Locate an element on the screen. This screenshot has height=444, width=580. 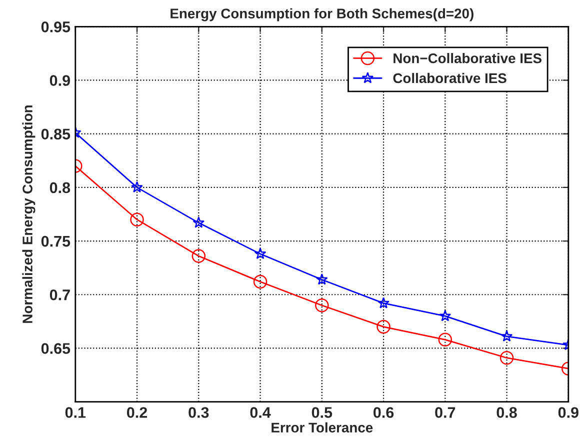
x-tick-label: 0.4 is located at coordinates (260, 412).